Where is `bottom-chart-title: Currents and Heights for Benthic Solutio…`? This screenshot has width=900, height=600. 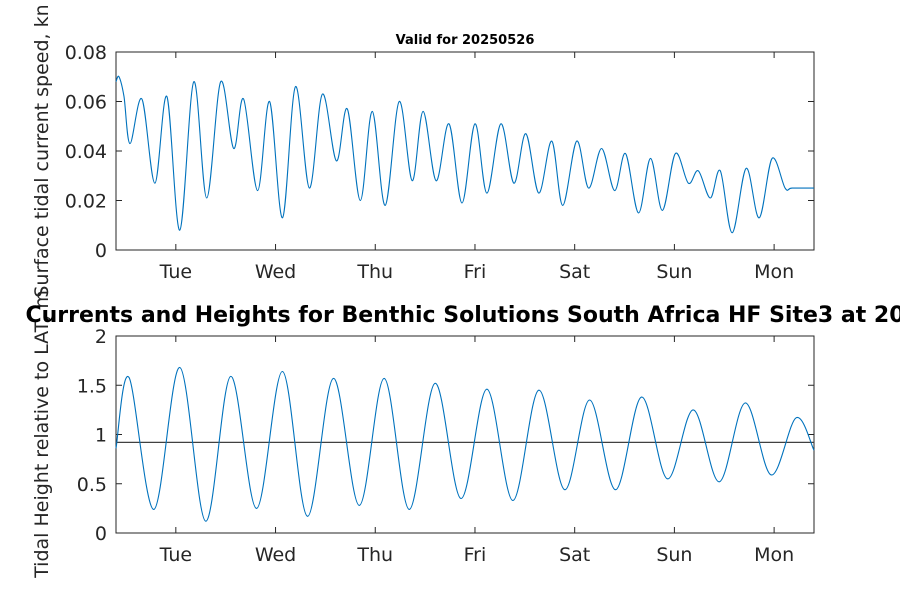 bottom-chart-title: Currents and Heights for Benthic Solutio… is located at coordinates (462, 315).